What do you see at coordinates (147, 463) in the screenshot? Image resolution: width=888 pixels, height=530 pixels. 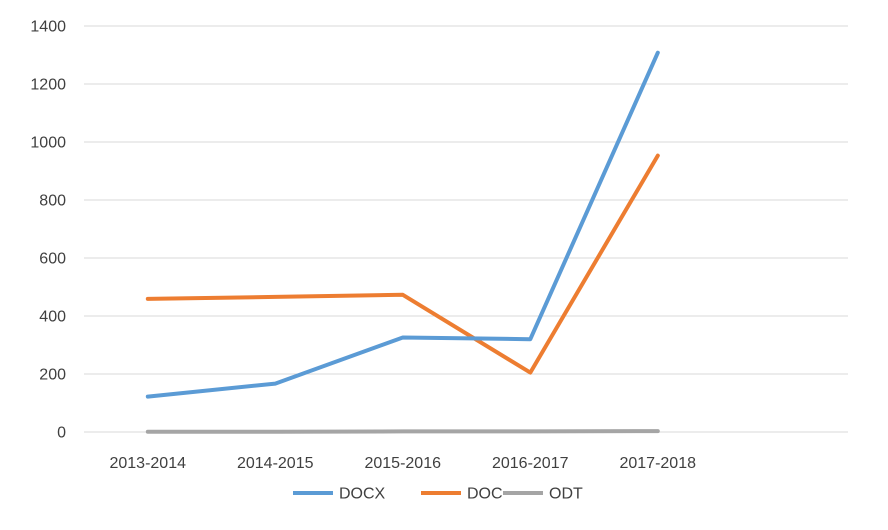 I see `x-tick-label: 2013-2014` at bounding box center [147, 463].